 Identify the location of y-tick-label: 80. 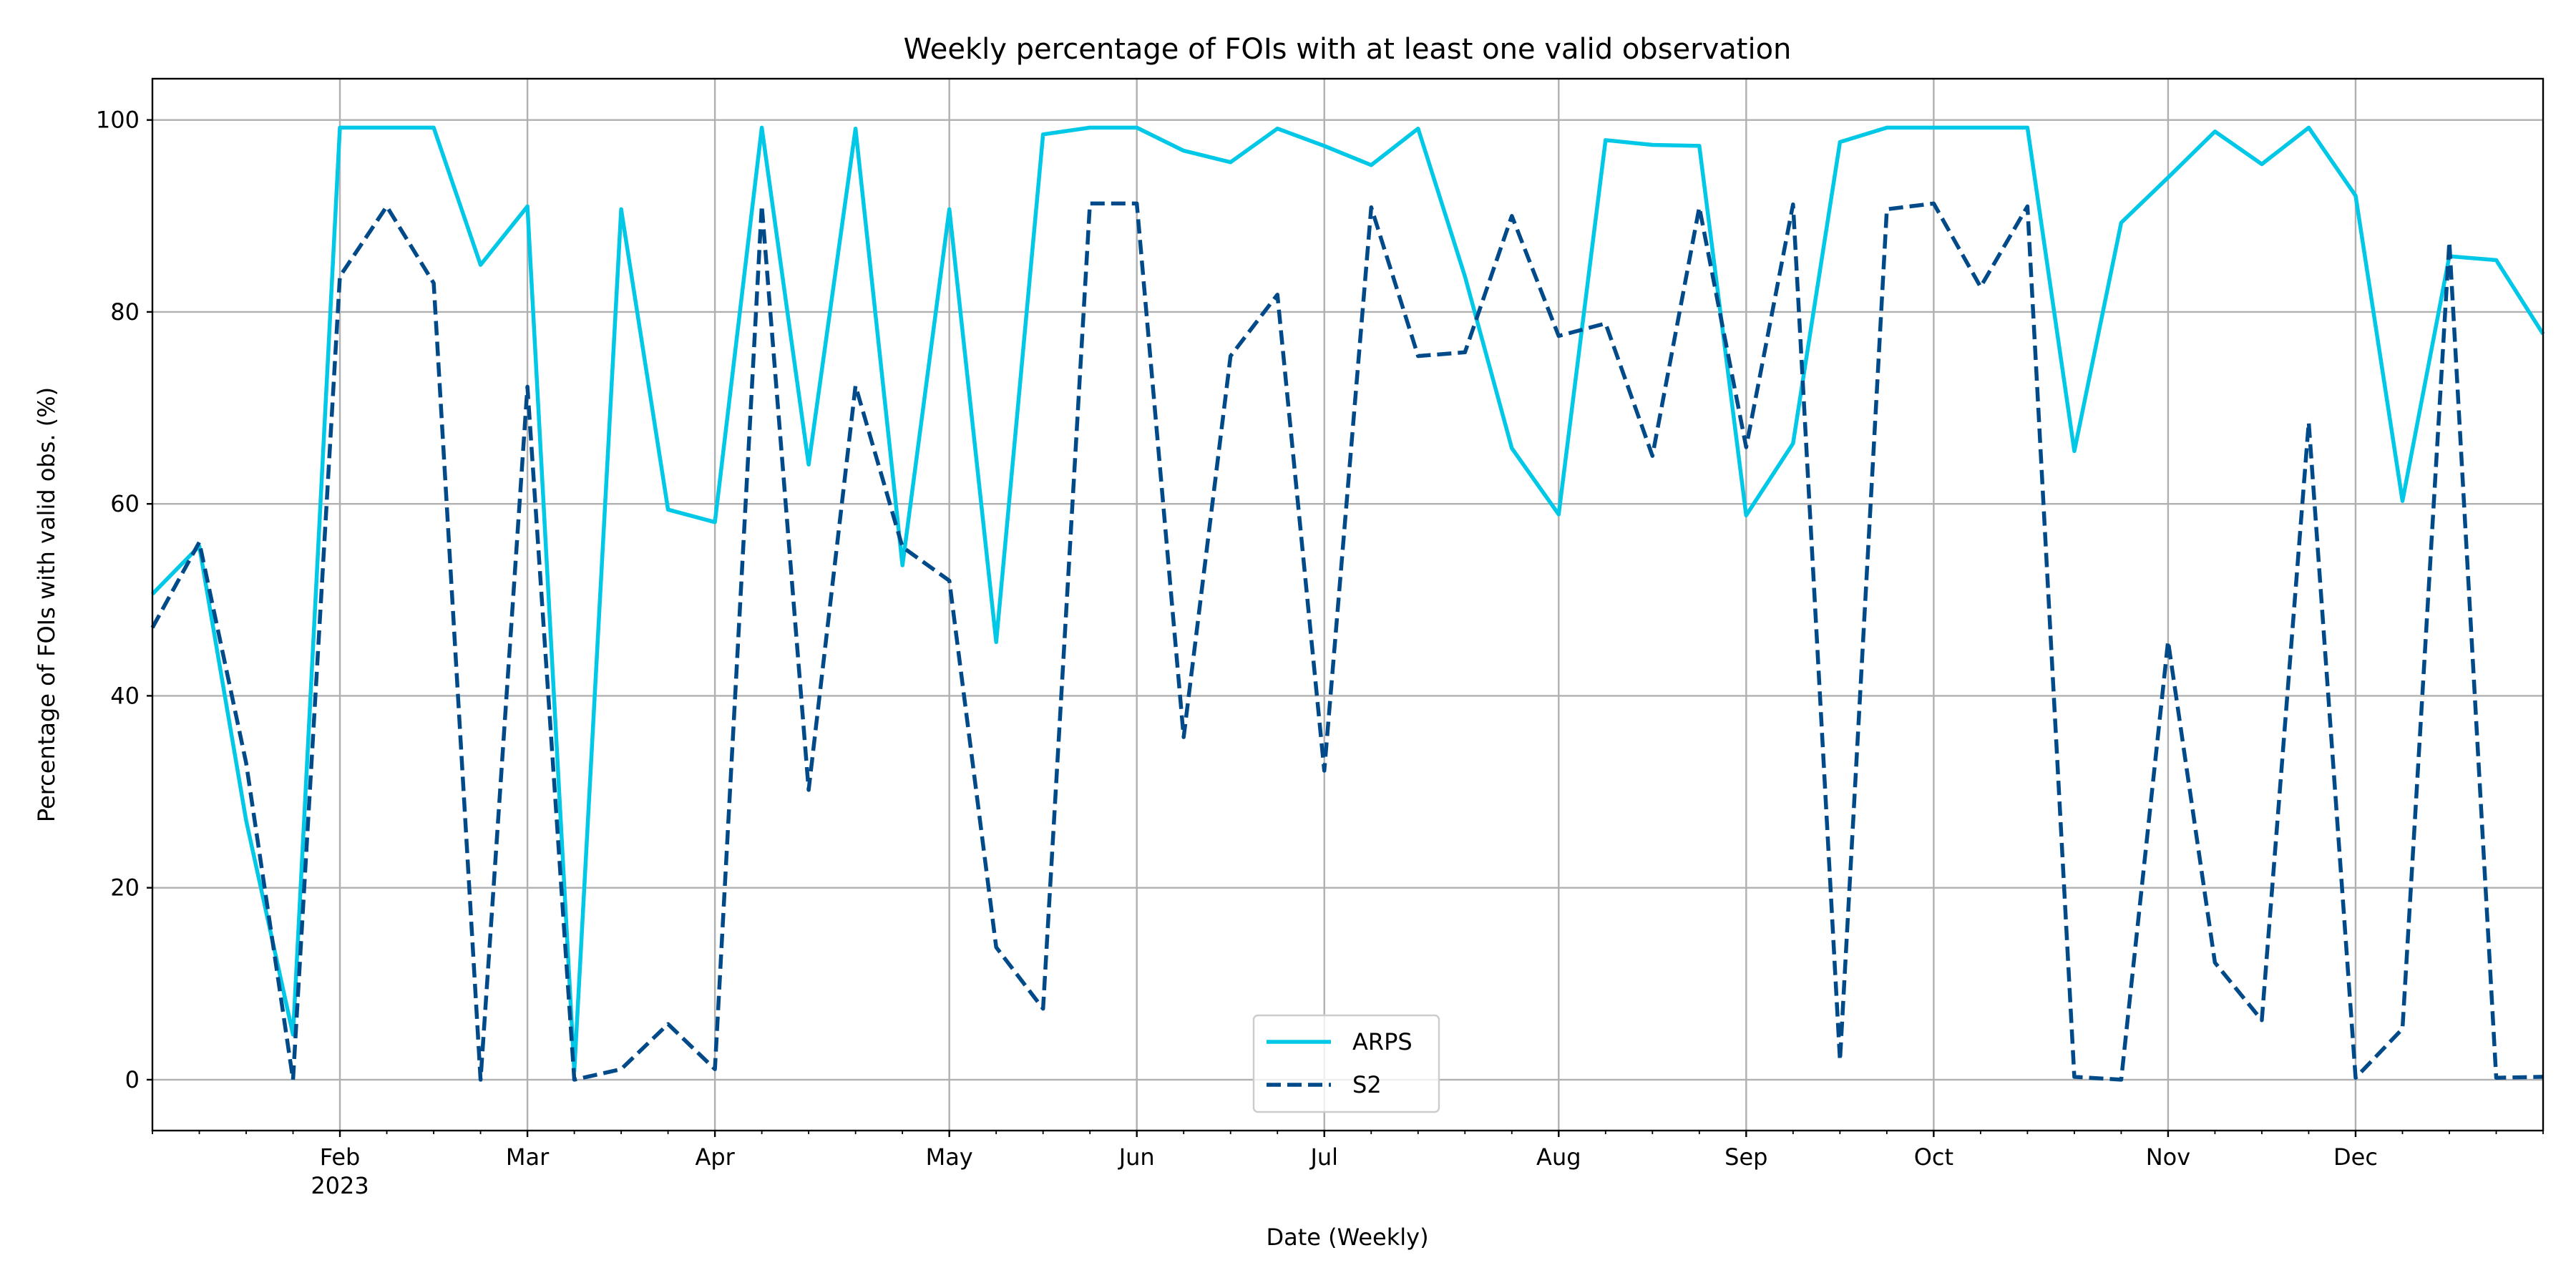
(125, 312).